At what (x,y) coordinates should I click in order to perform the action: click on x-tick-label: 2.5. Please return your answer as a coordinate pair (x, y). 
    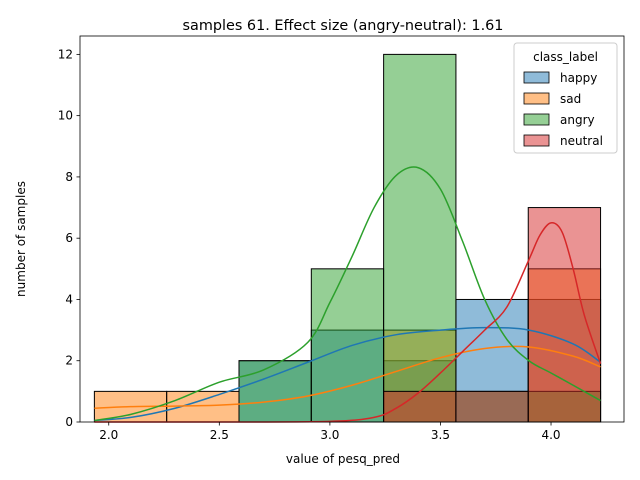
    Looking at the image, I should click on (219, 435).